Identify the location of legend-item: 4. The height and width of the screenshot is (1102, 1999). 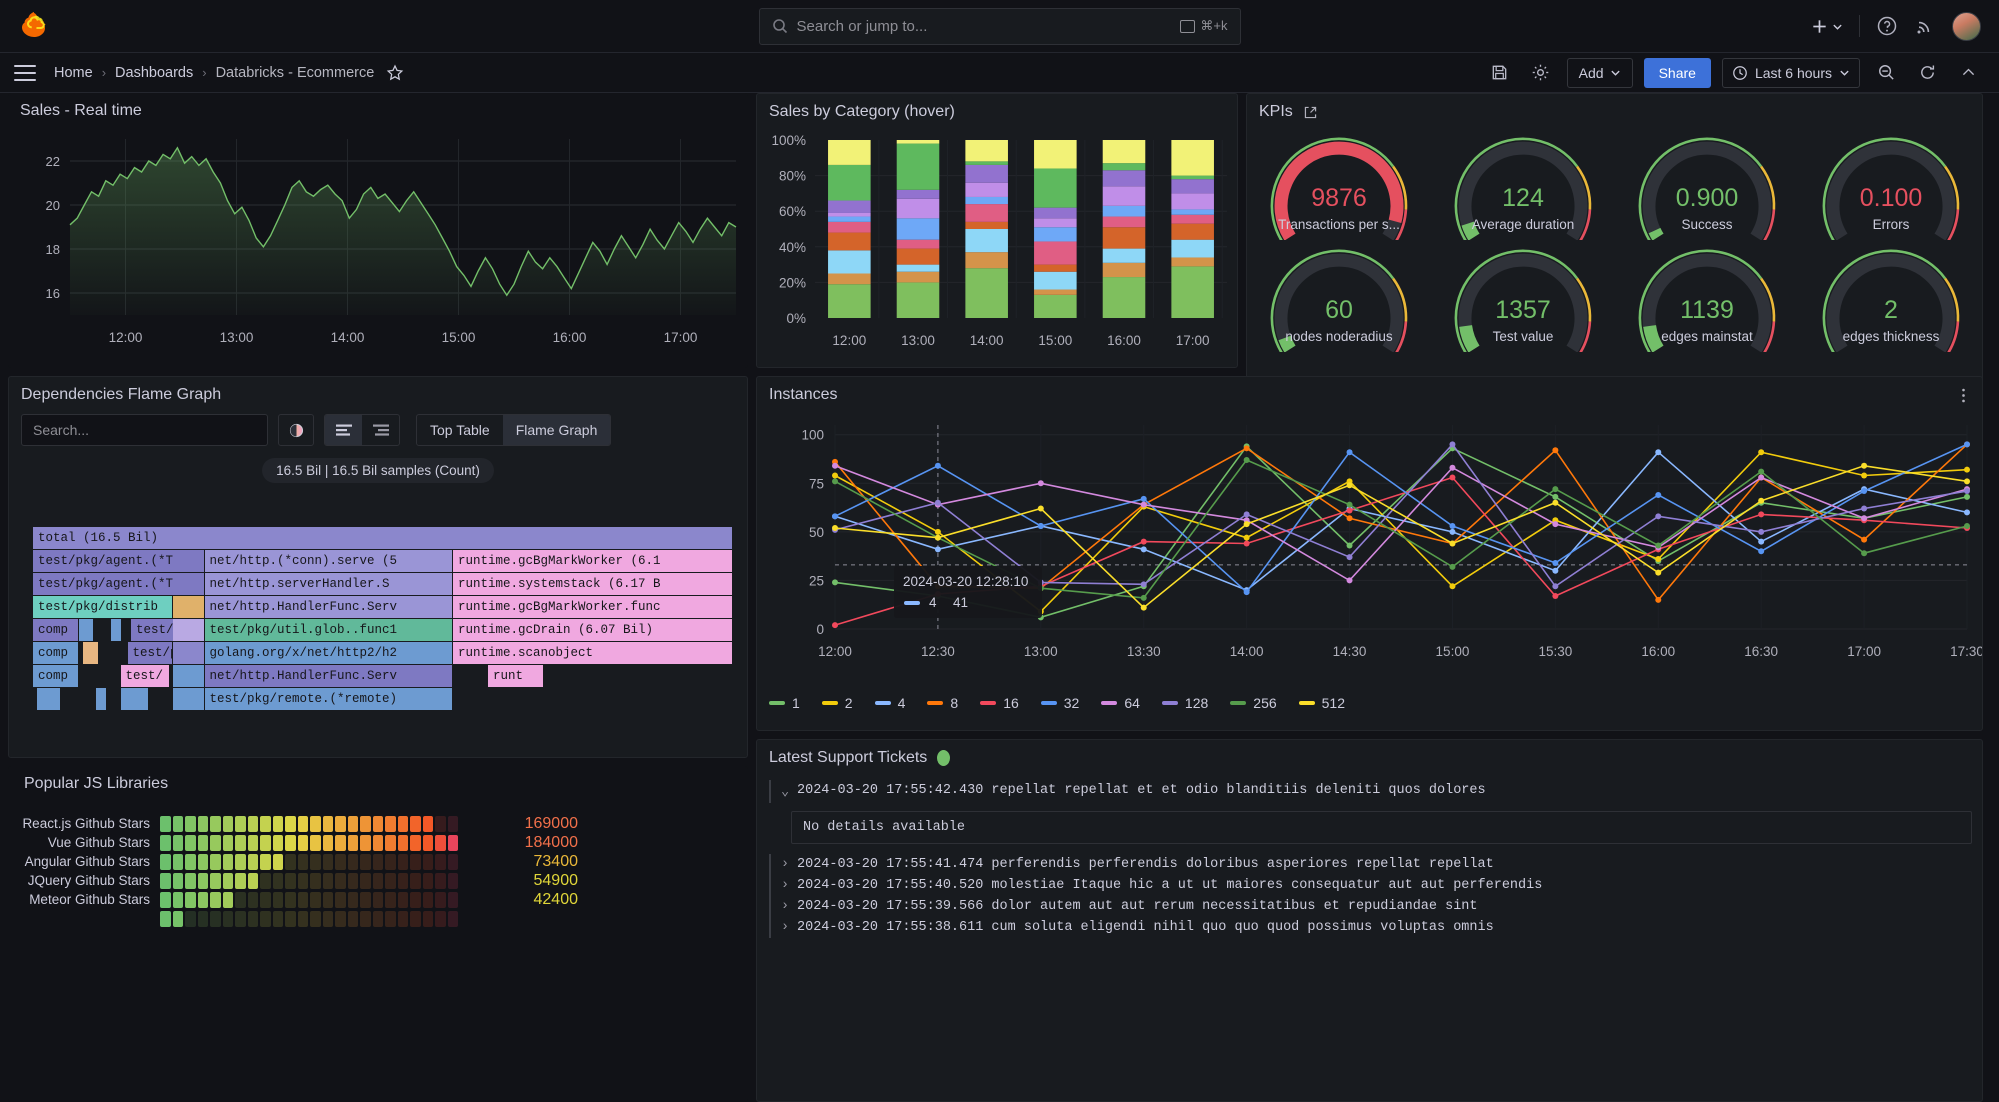
(890, 703).